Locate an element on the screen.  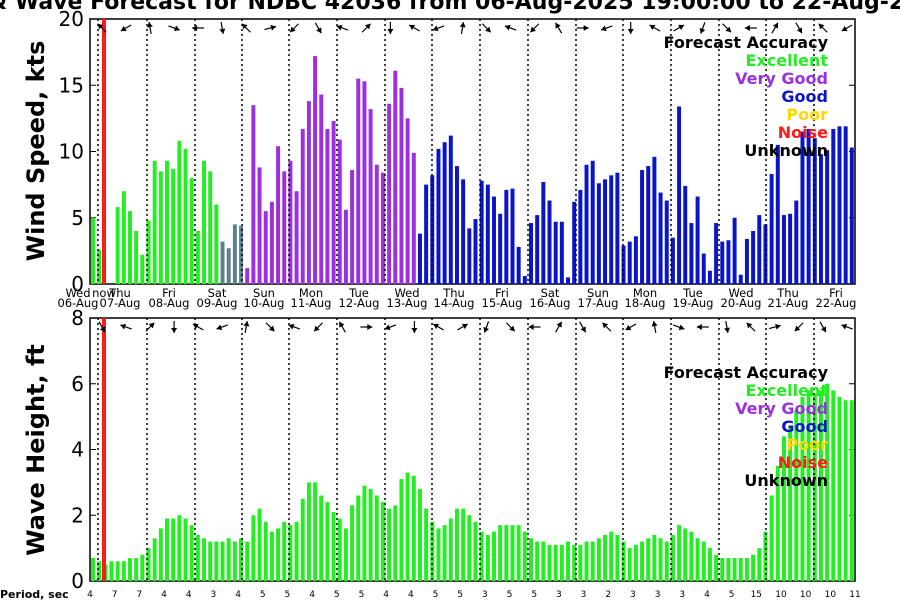
wave-ytick-label: 0 is located at coordinates (77, 581).